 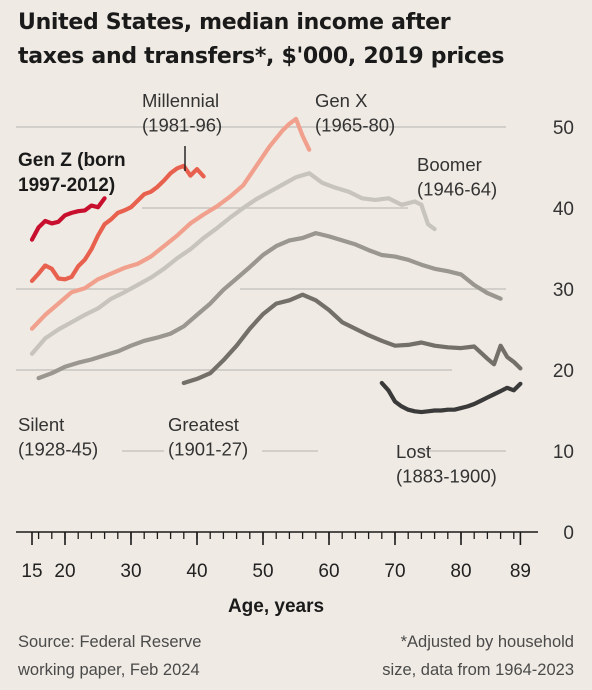 What do you see at coordinates (487, 642) in the screenshot?
I see `footnote-line-1: *Adjusted by household` at bounding box center [487, 642].